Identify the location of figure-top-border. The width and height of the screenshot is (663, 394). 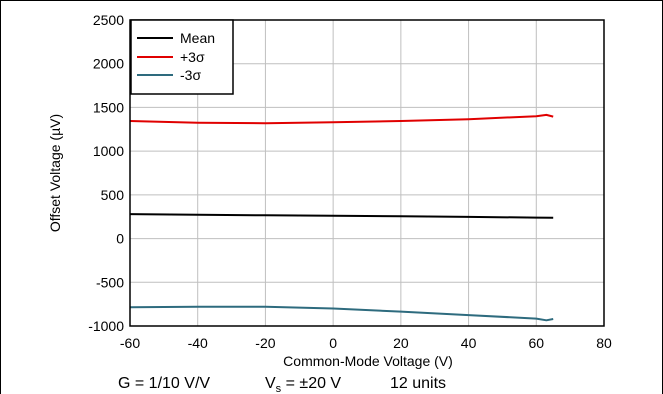
(331, 0).